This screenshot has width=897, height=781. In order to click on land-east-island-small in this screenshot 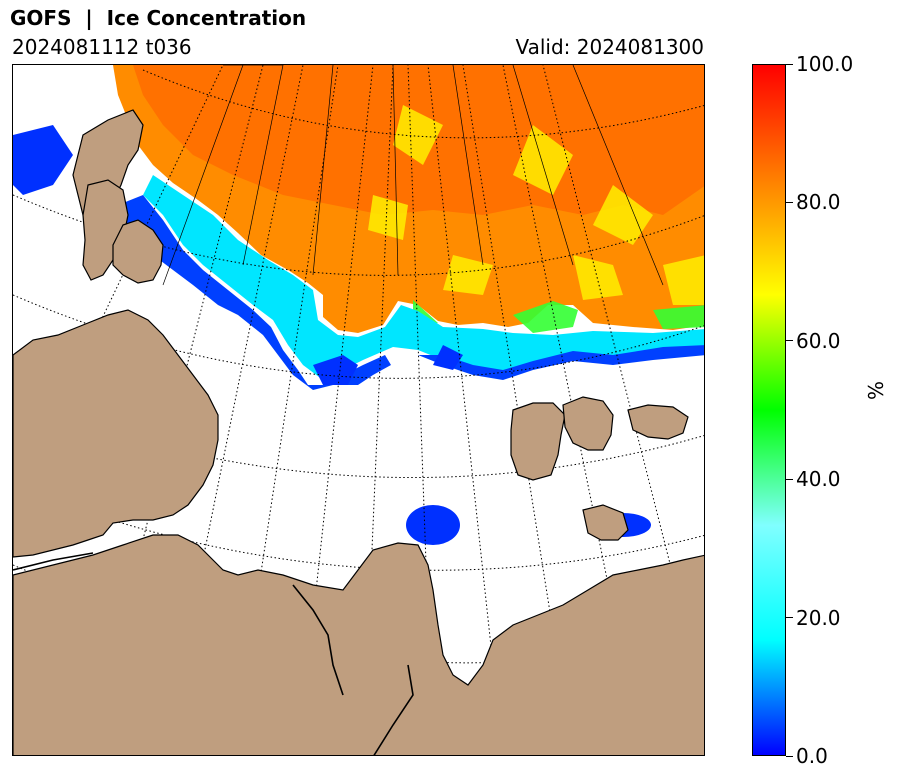, I will do `click(658, 422)`.